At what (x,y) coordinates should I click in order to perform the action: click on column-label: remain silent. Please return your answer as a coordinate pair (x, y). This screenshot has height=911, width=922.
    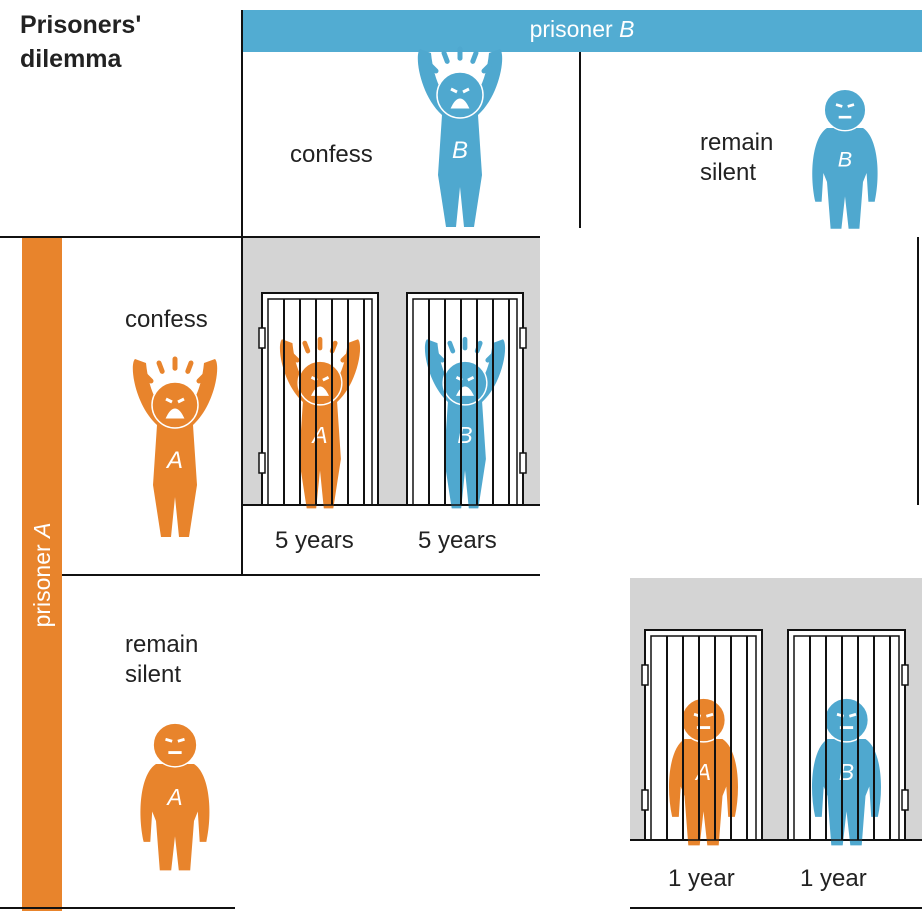
    Looking at the image, I should click on (737, 157).